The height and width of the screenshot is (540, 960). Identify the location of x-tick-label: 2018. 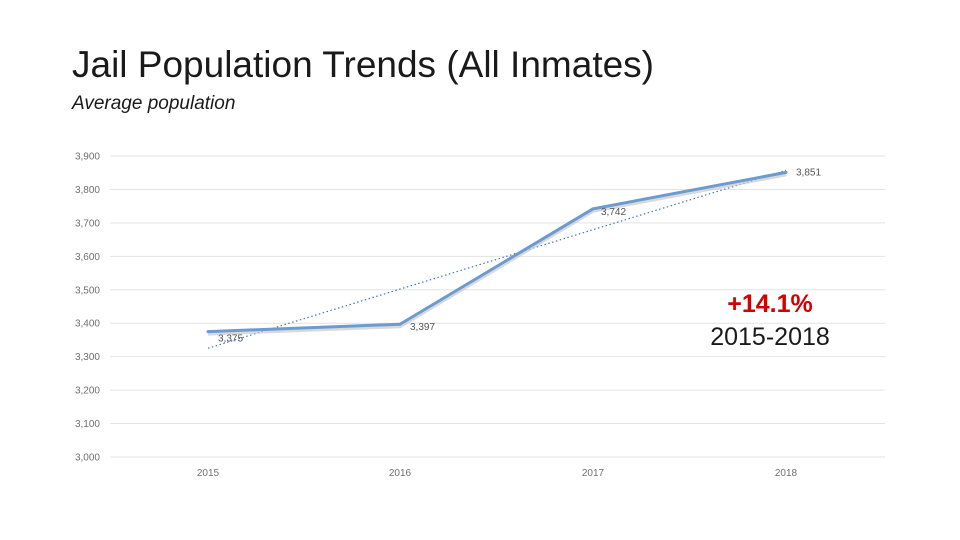
(786, 473).